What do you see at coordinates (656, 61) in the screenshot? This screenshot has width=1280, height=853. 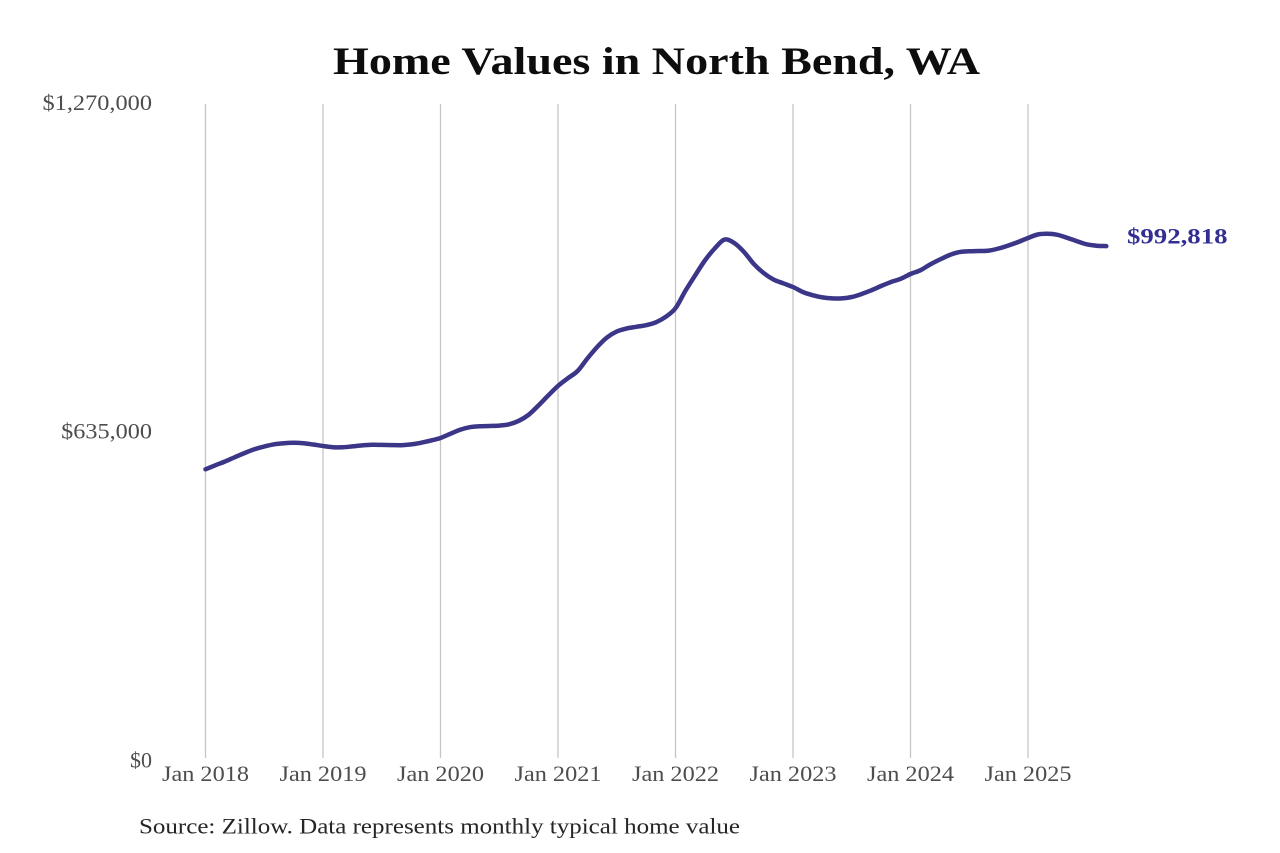 I see `svg-text: Home Values in North Bend, WA` at bounding box center [656, 61].